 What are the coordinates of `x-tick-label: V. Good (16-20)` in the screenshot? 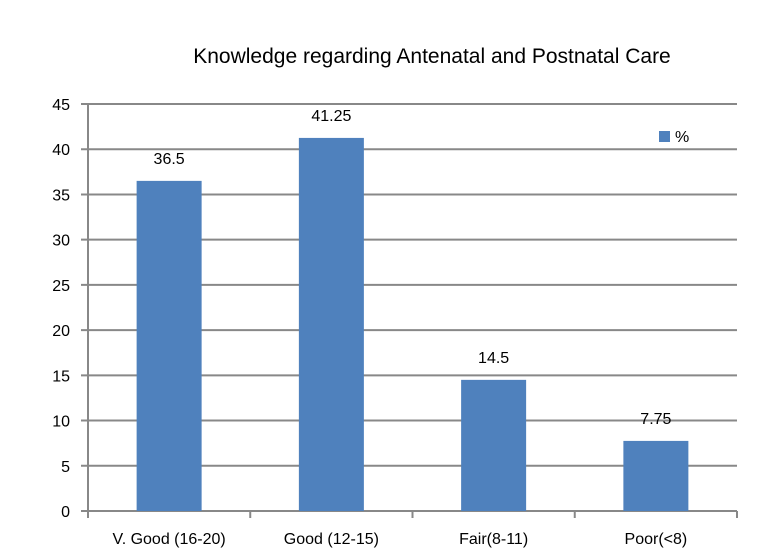 It's located at (168, 539).